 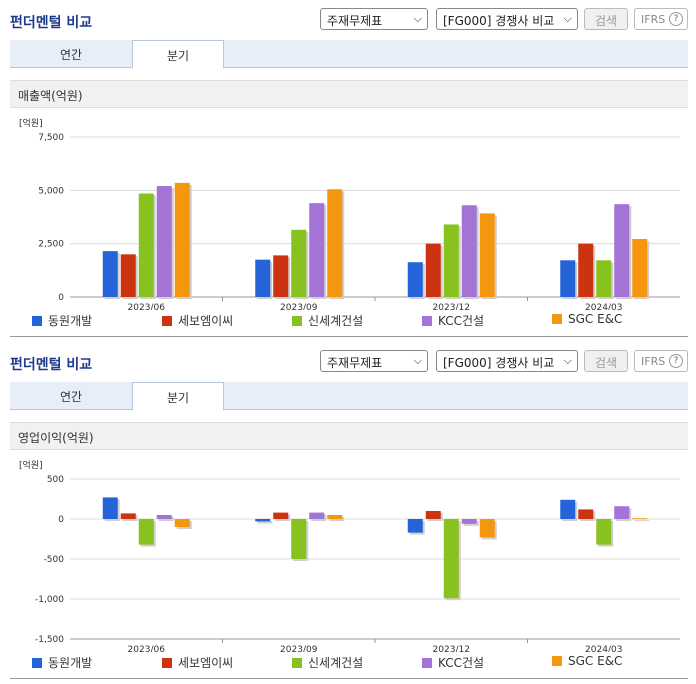 What do you see at coordinates (603, 306) in the screenshot?
I see `x-tick-label: 2024/03` at bounding box center [603, 306].